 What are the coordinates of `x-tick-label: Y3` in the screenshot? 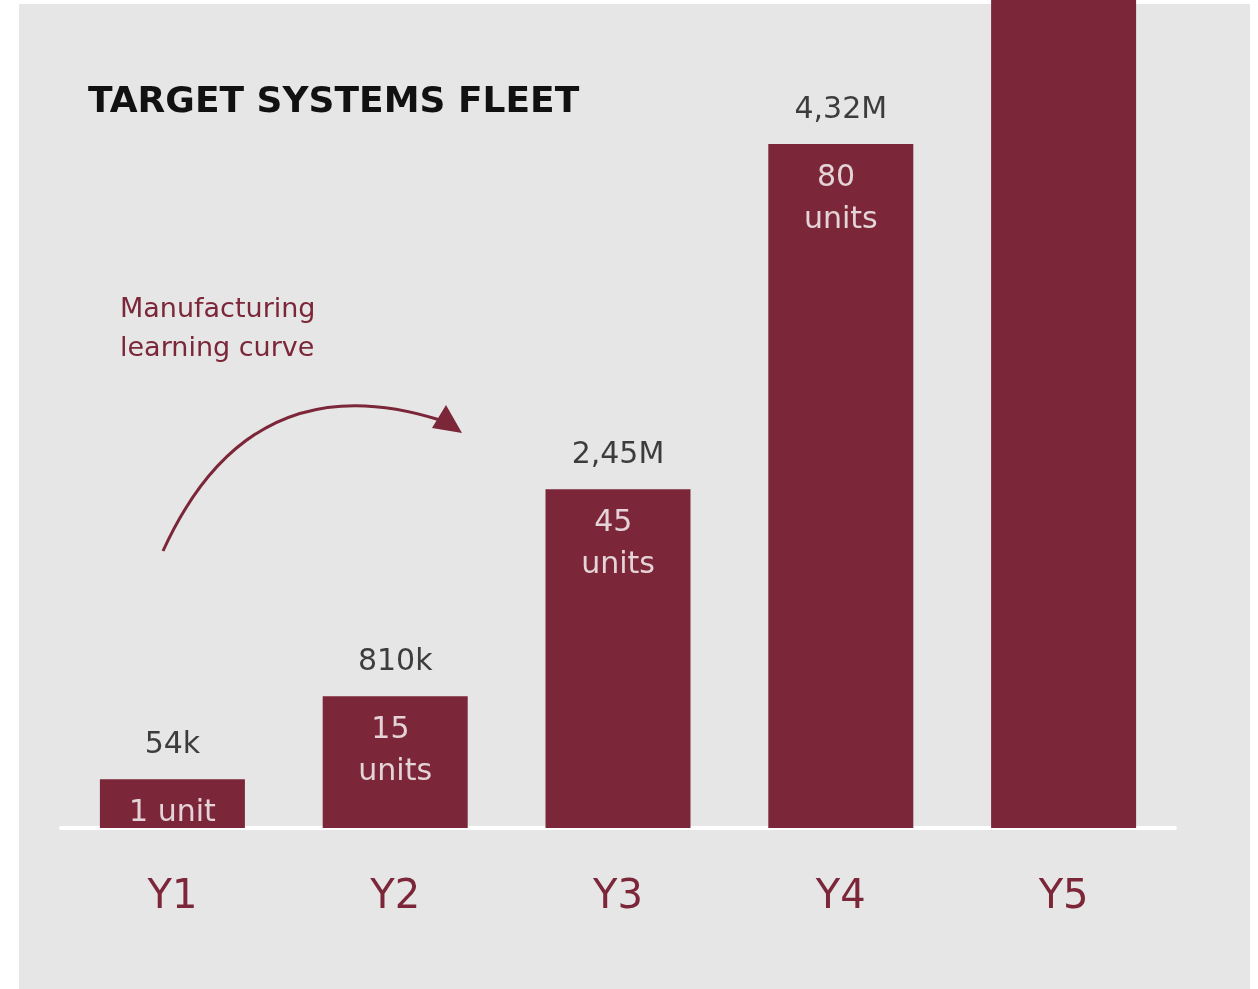 It's located at (617, 894).